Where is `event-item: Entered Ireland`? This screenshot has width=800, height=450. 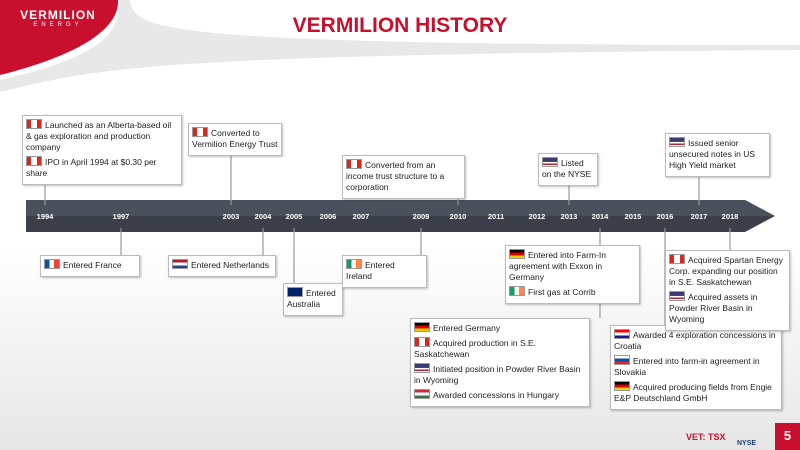 event-item: Entered Ireland is located at coordinates (384, 270).